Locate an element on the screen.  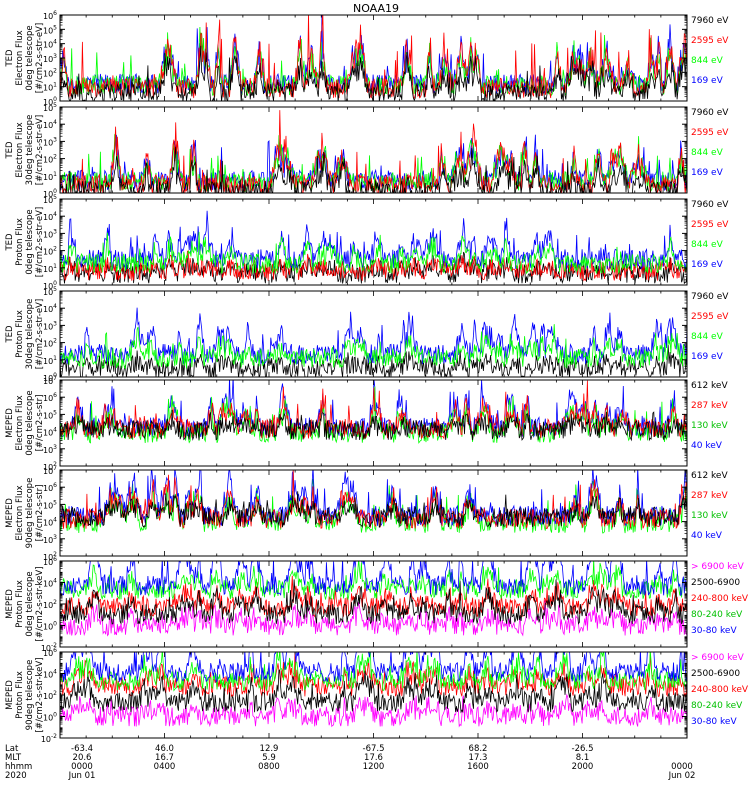
panel-8-ytick-label-2: 10⁰ is located at coordinates (50, 717).